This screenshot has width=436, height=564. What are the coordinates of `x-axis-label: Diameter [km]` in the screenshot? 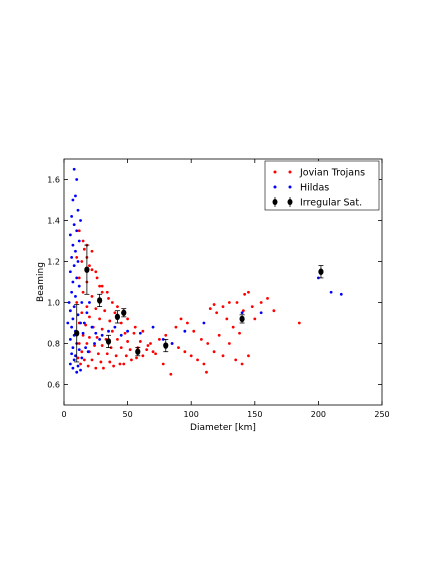 It's located at (223, 428).